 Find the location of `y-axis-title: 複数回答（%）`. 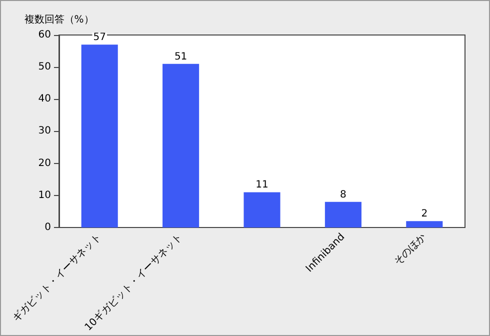

y-axis-title: 複数回答（%） is located at coordinates (59, 20).